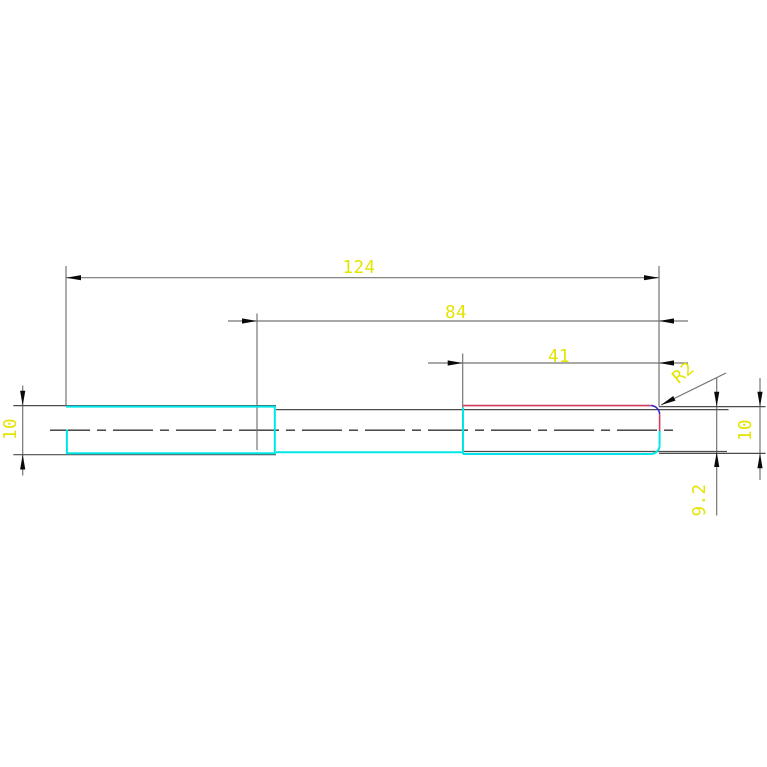 The width and height of the screenshot is (767, 767). I want to click on arrowhead-41-left, so click(455, 363).